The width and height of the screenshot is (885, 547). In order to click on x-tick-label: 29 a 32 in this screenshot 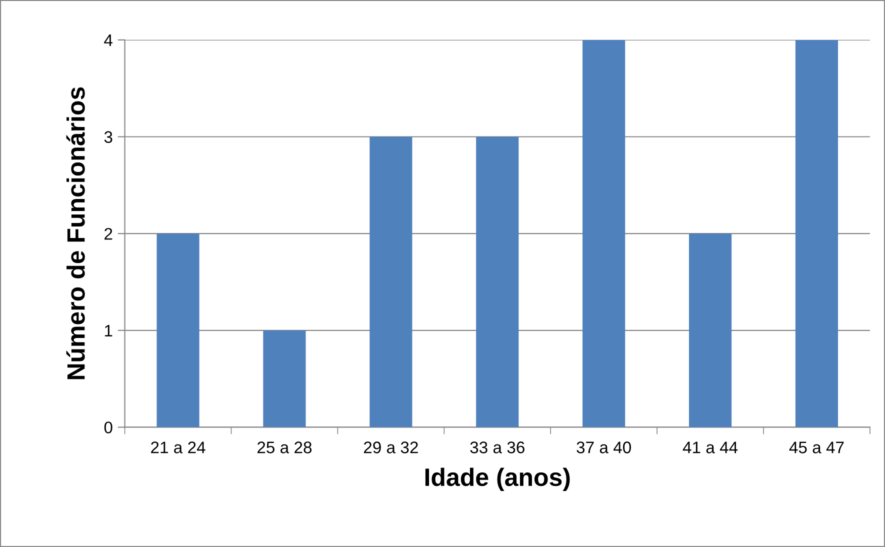, I will do `click(391, 448)`.